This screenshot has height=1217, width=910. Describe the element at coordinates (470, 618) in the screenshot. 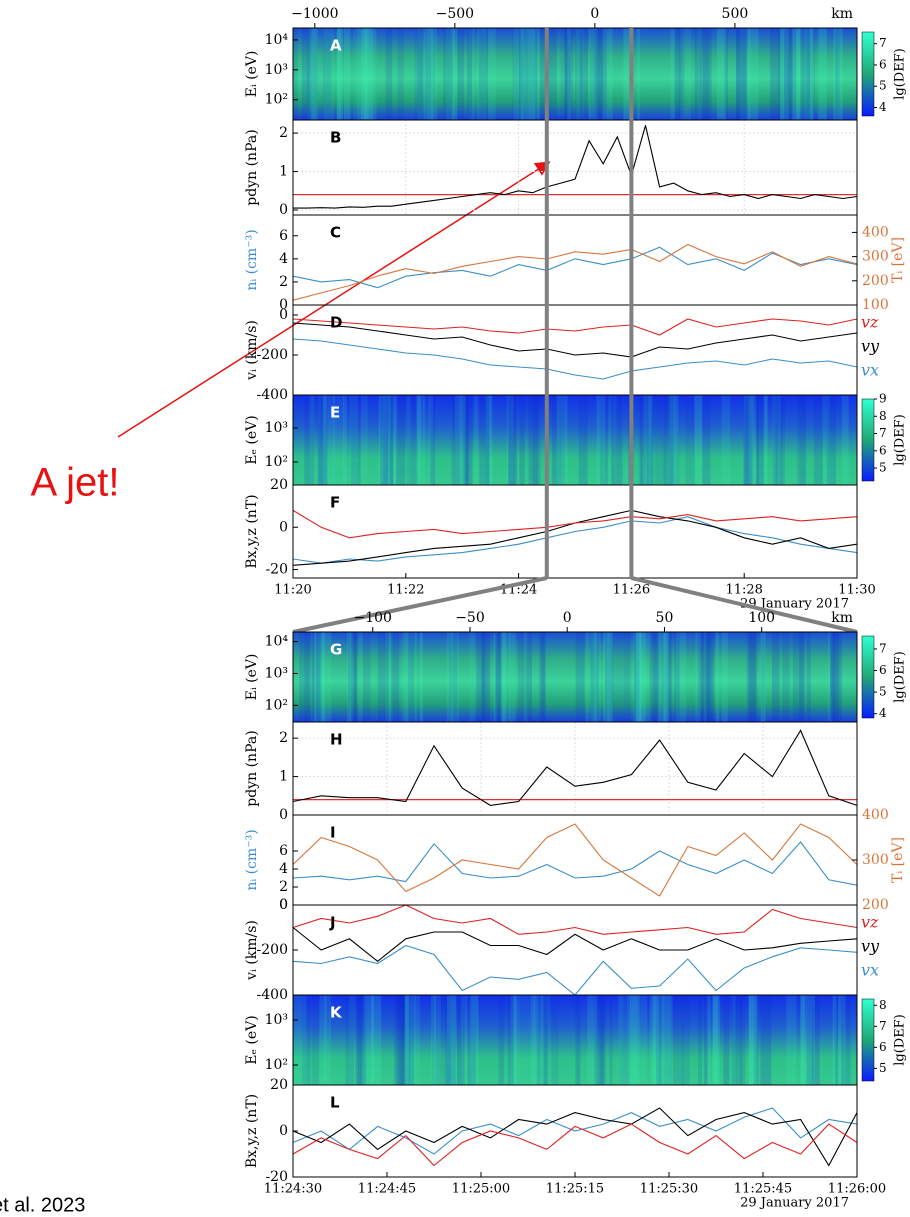

I see `km-tick-label: −50` at that location.